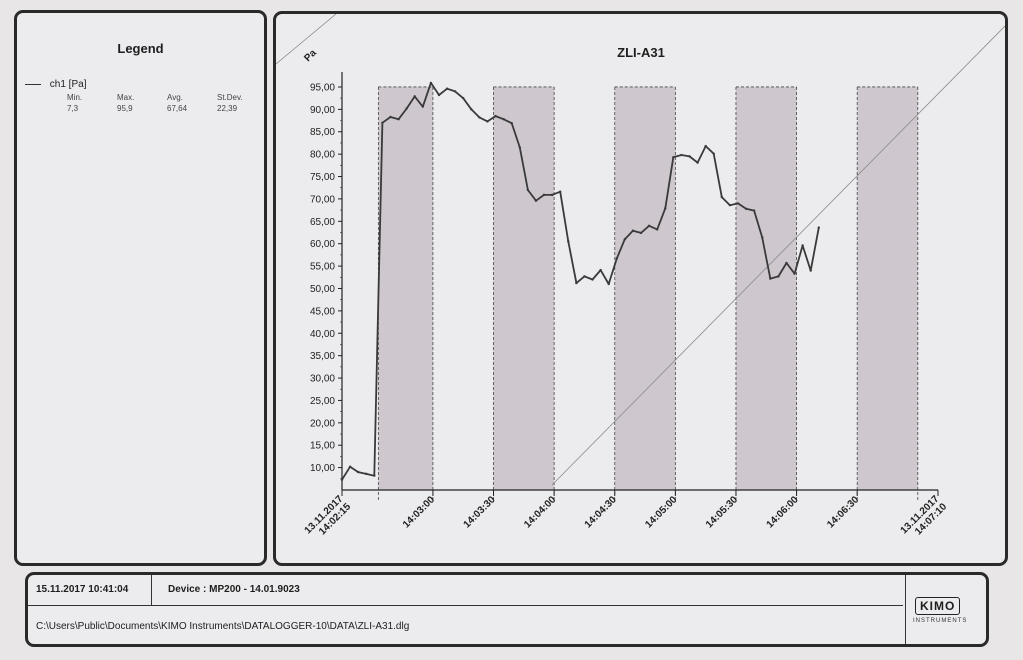 Image resolution: width=1023 pixels, height=660 pixels. What do you see at coordinates (147, 103) in the screenshot?
I see `stat-max: Max. 95,9` at bounding box center [147, 103].